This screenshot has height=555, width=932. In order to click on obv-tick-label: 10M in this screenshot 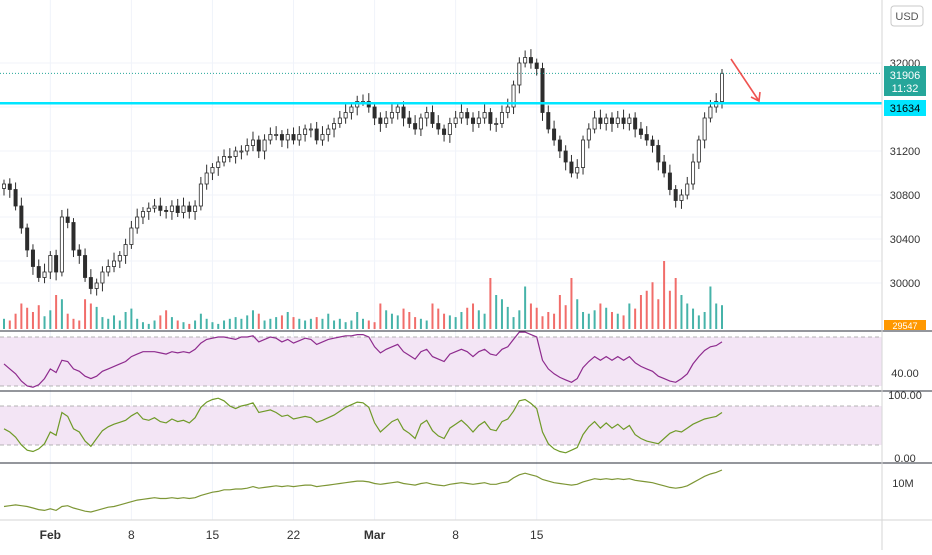, I will do `click(902, 484)`.